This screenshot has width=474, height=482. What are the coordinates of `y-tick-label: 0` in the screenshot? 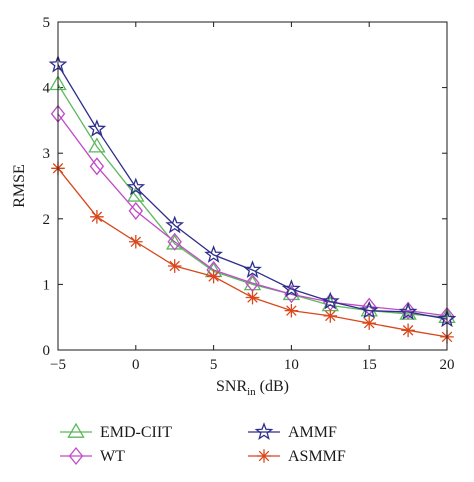 It's located at (47, 351).